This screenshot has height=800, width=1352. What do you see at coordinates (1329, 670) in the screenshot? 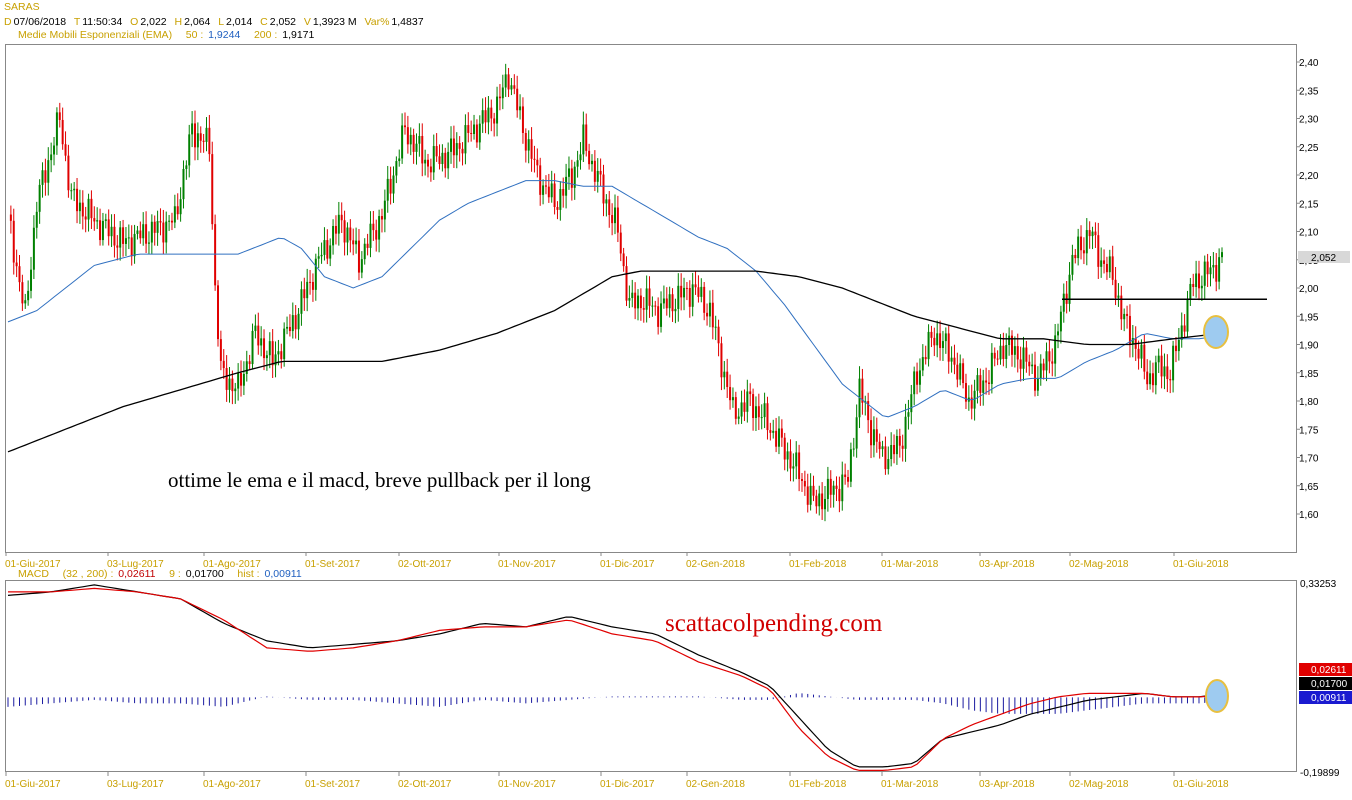
I see `macd-value-tag-label: 0,02611` at bounding box center [1329, 670].